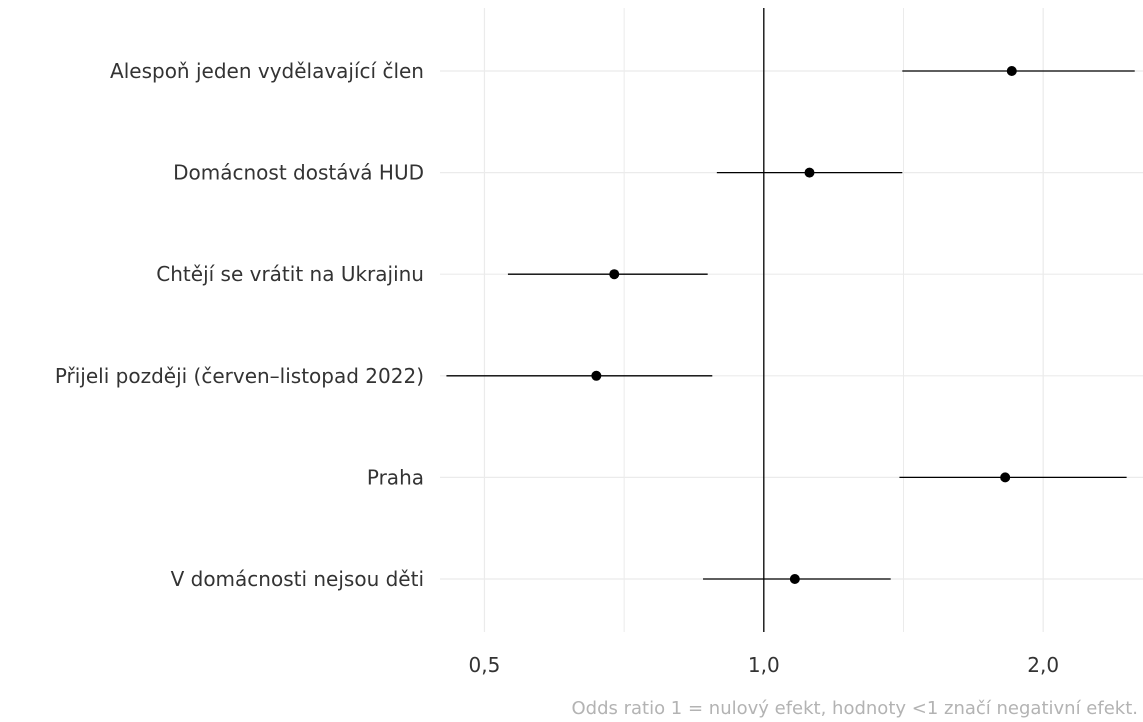 The height and width of the screenshot is (722, 1143). What do you see at coordinates (239, 376) in the screenshot?
I see `category-label: Přijeli později (červen–listopad 2022)` at bounding box center [239, 376].